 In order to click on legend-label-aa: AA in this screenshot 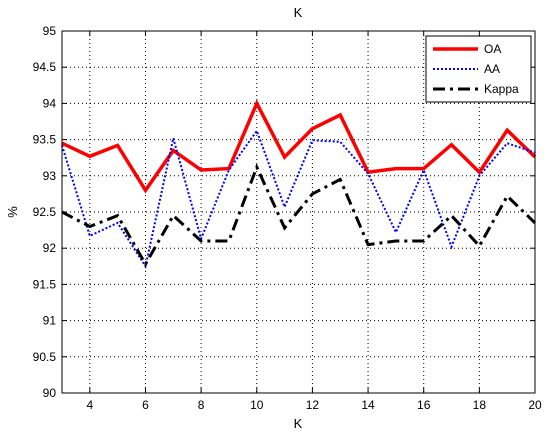, I will do `click(492, 69)`.